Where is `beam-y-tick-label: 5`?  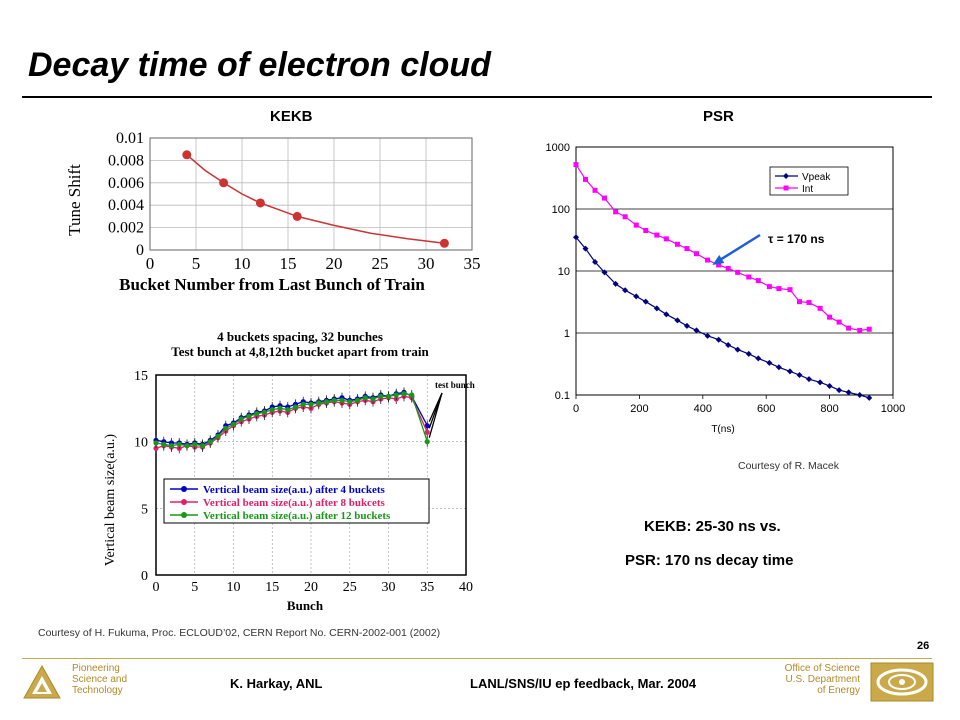 beam-y-tick-label: 5 is located at coordinates (144, 509).